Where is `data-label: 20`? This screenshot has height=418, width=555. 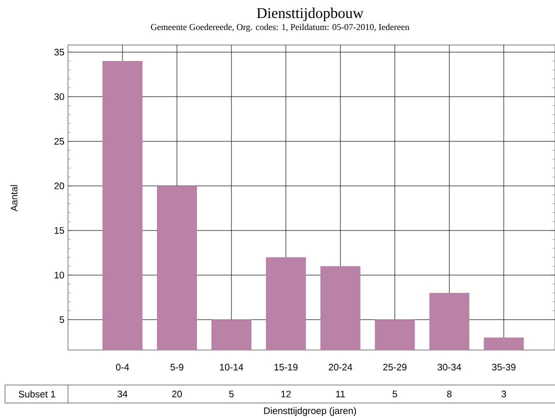 data-label: 20 is located at coordinates (177, 394).